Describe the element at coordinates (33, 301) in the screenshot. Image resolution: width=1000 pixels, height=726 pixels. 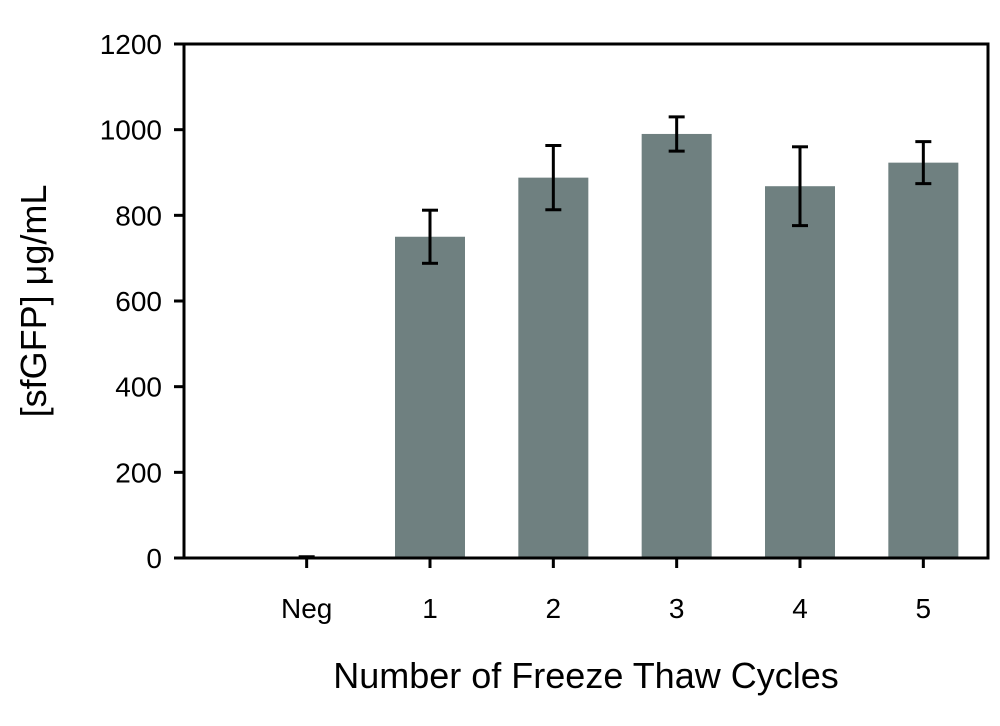
I see `y-axis-label: [sfGFP] μg/mL` at that location.